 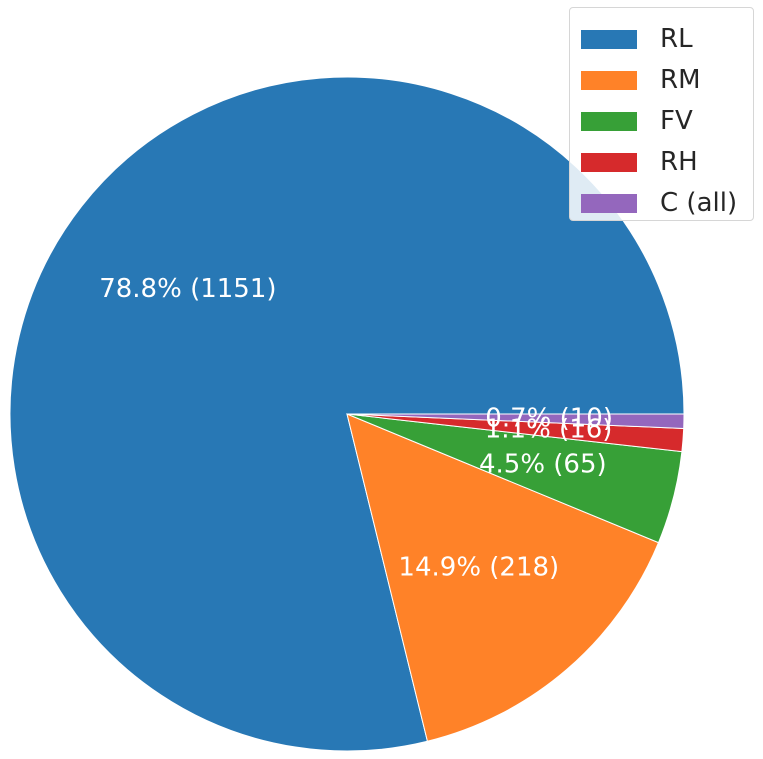 I want to click on slice-label-fv: 4.5% (65), so click(x=543, y=464).